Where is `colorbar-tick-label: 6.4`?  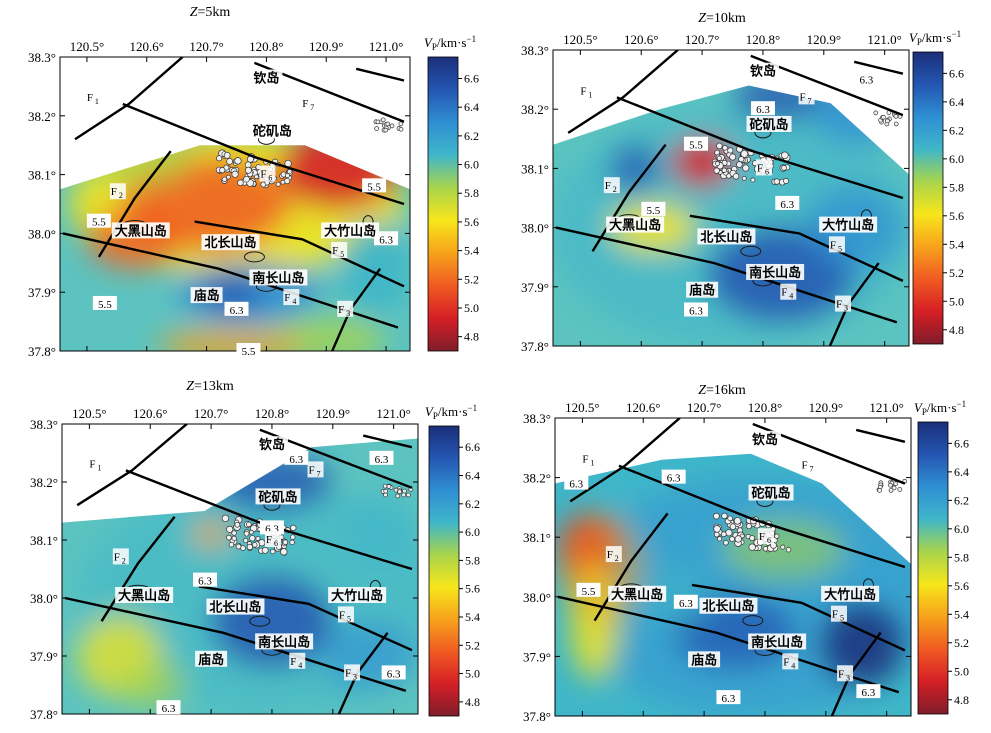
colorbar-tick-label: 6.4 is located at coordinates (956, 102).